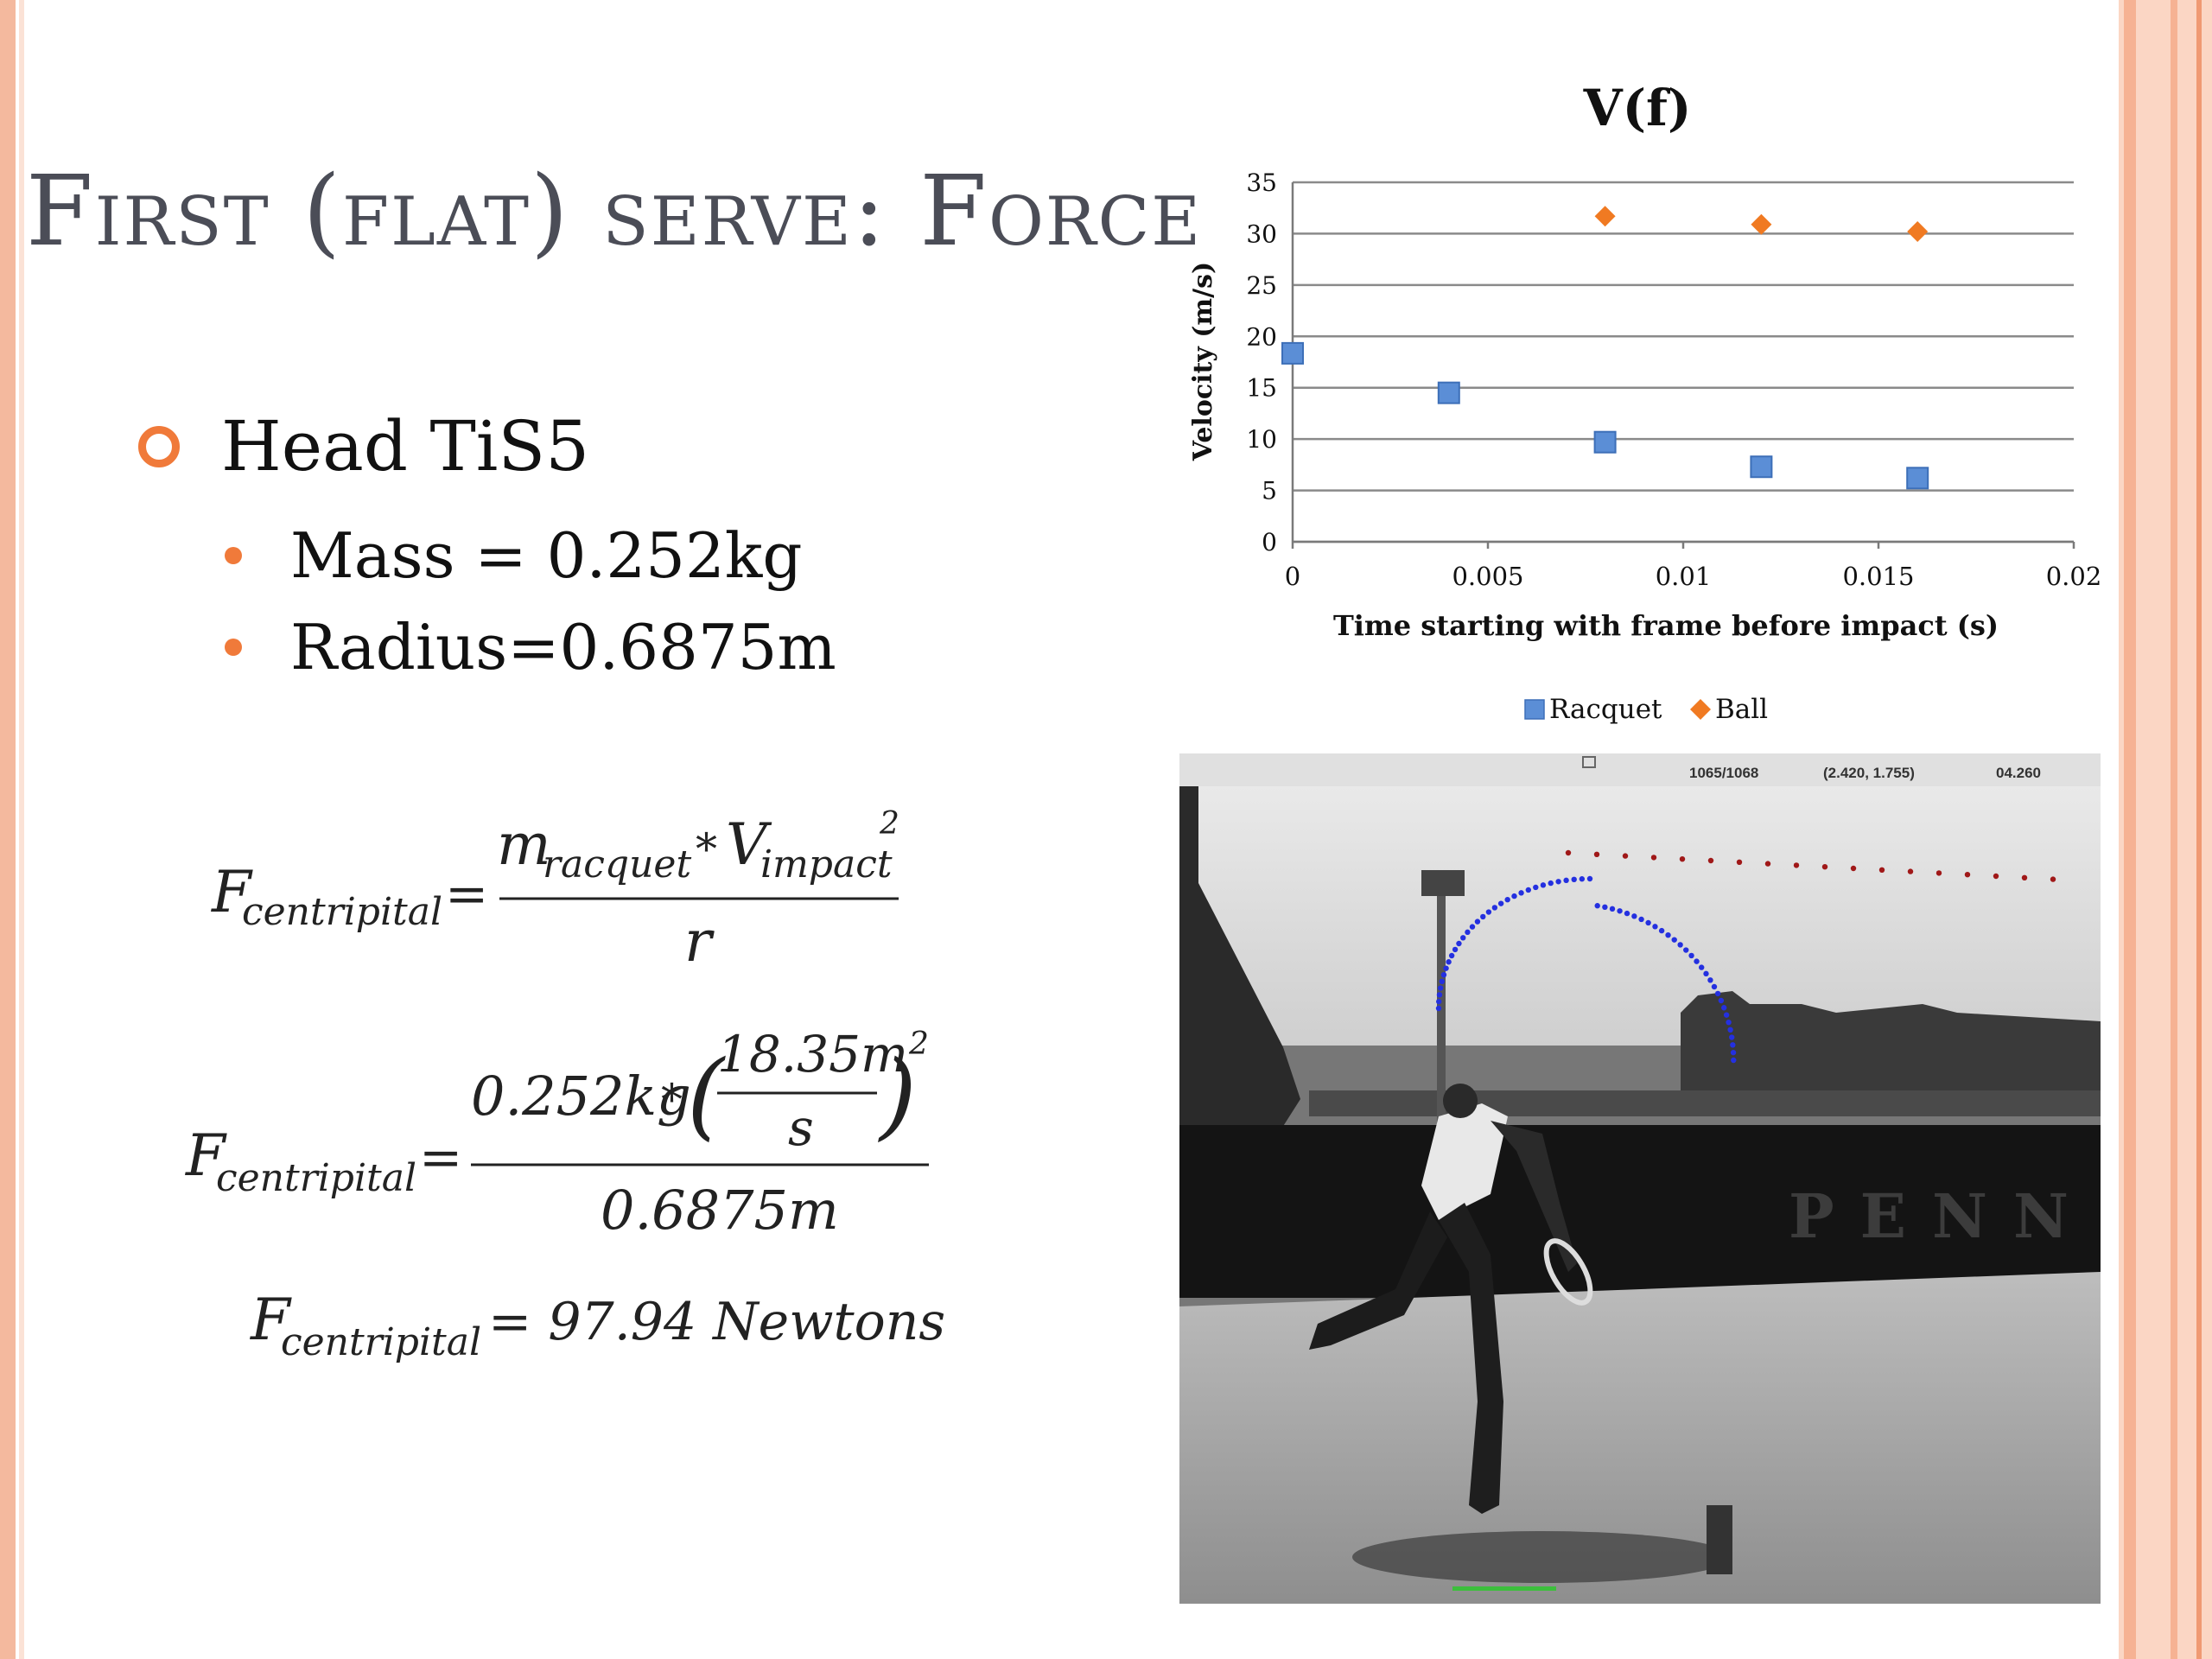 The width and height of the screenshot is (2212, 1659). I want to click on sub-bullet-list: Mass = 0.252kg Radius=0.6875m, so click(530, 601).